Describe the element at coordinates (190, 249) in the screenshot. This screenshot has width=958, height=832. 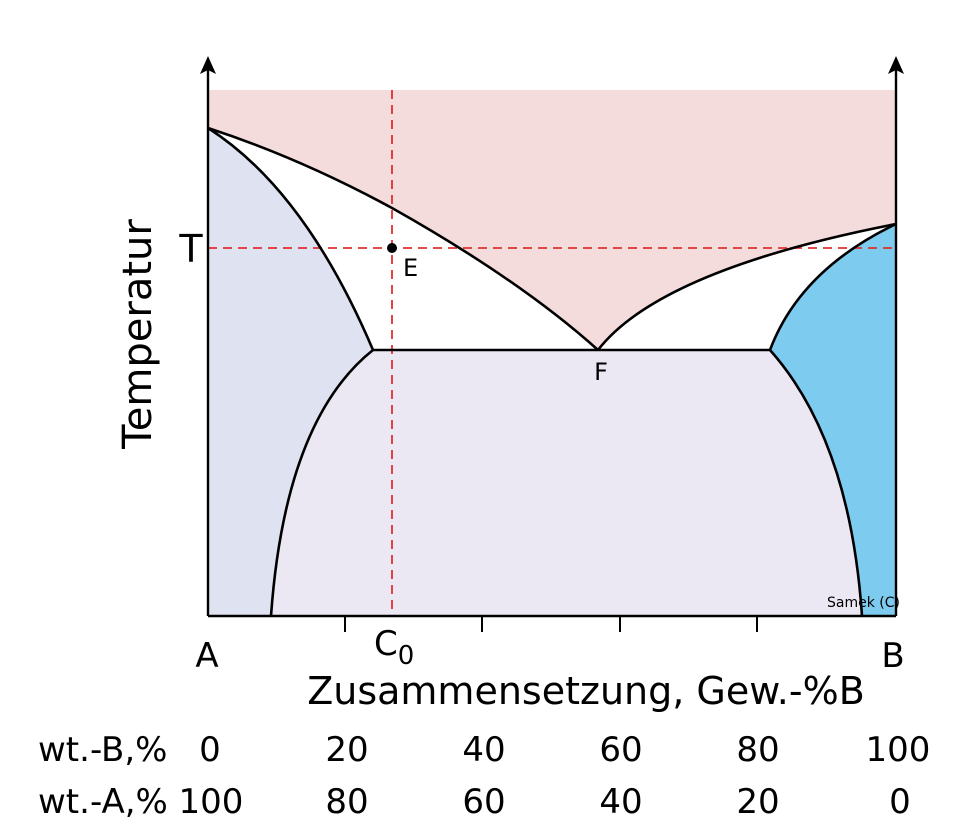
I see `temperature-label: T` at that location.